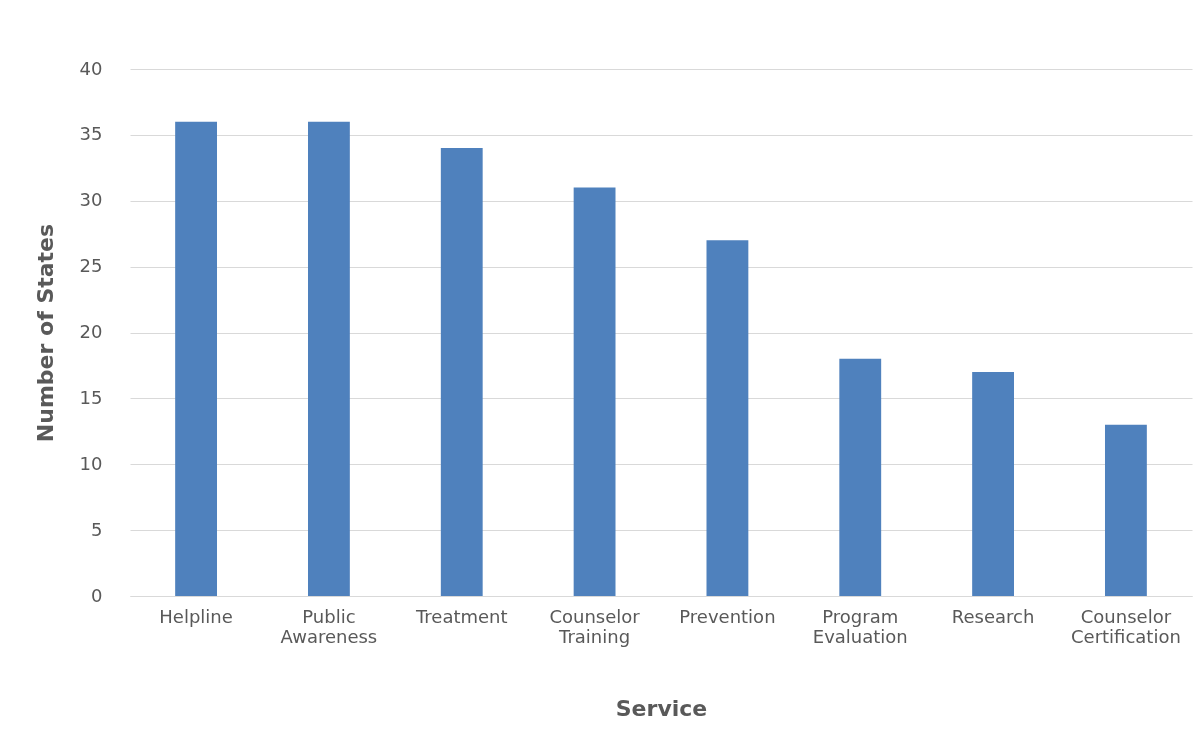 This screenshot has width=1196, height=738. Describe the element at coordinates (91, 397) in the screenshot. I see `y-tick-label: 15` at that location.